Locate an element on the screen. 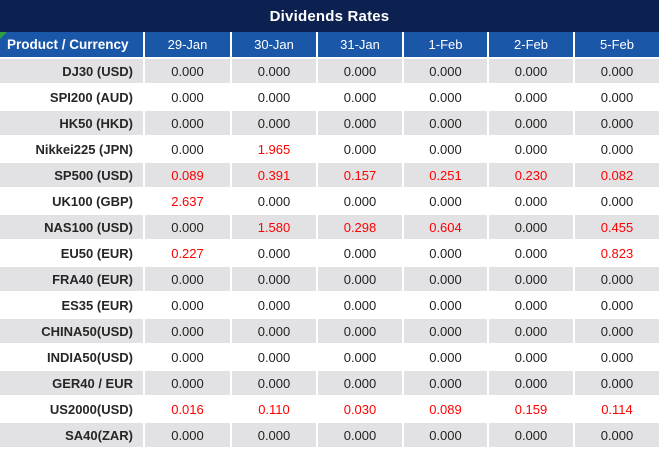 The height and width of the screenshot is (451, 659). value-cell: 2.637 is located at coordinates (188, 202).